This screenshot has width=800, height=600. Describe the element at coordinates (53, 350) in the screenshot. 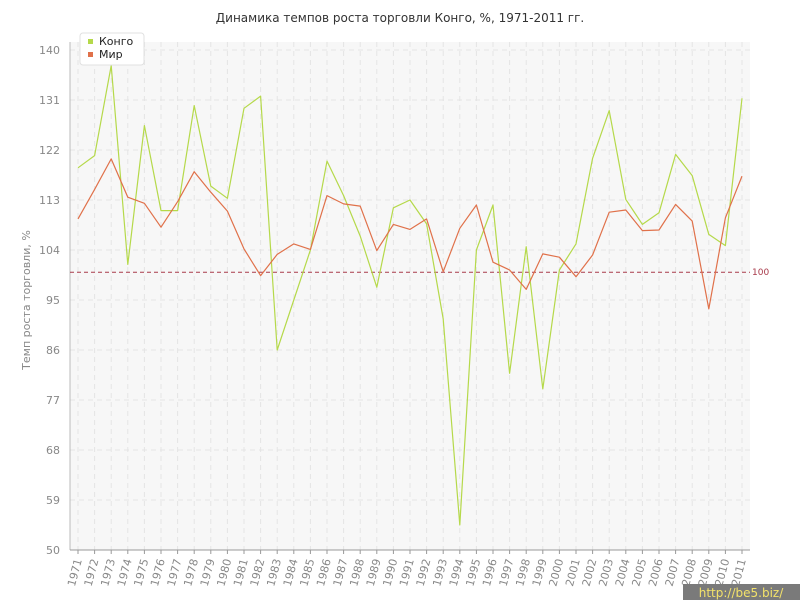

I see `y-tick-label: 86` at that location.